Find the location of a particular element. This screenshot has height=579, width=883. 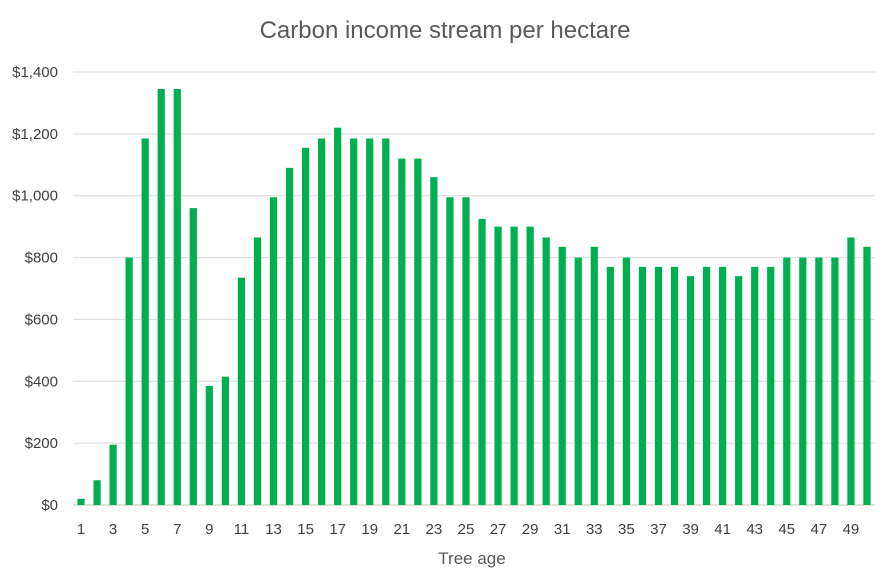

y-tick-label: $600 is located at coordinates (41, 319).